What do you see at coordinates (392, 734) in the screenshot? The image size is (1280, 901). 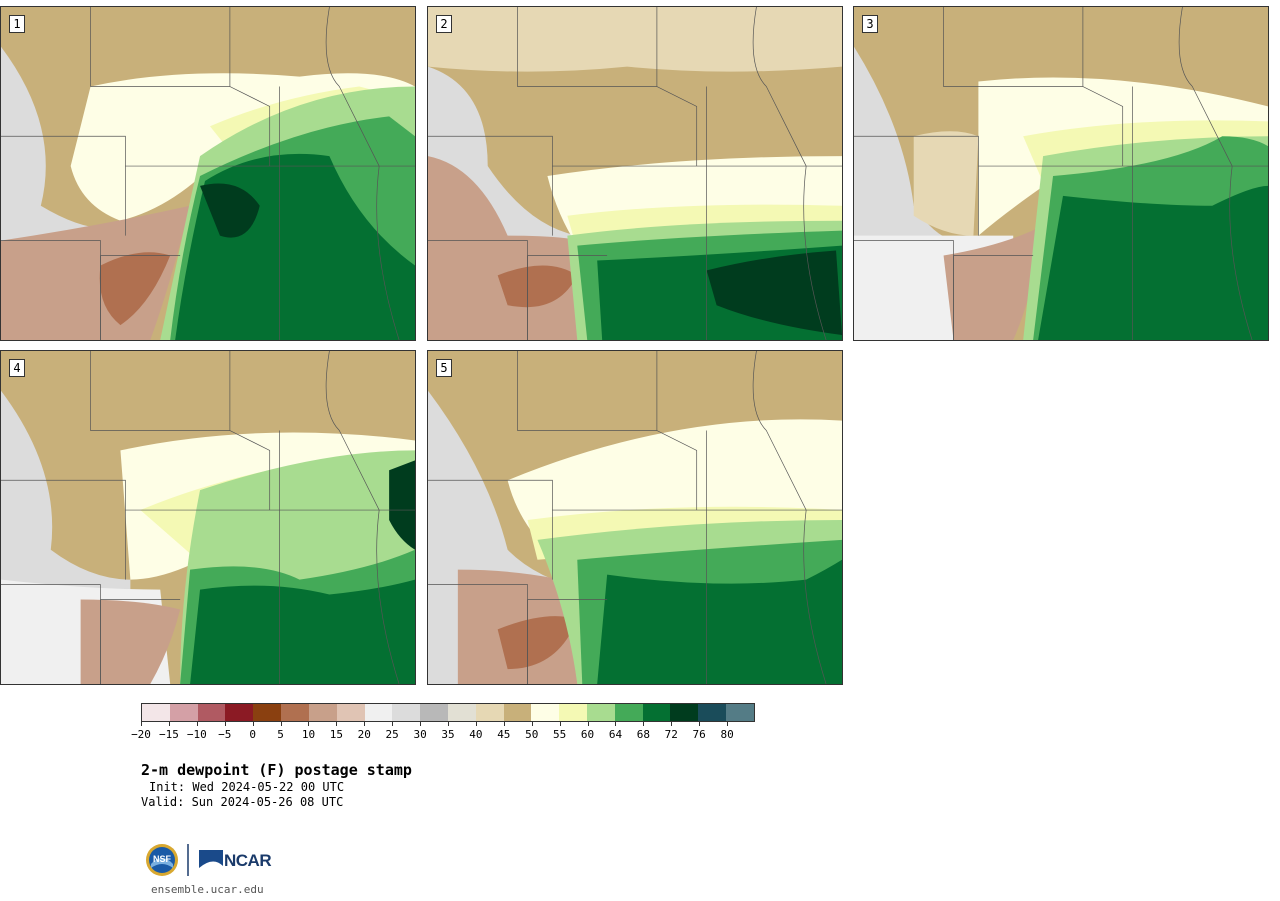 I see `colorbar-tick-label: 25` at bounding box center [392, 734].